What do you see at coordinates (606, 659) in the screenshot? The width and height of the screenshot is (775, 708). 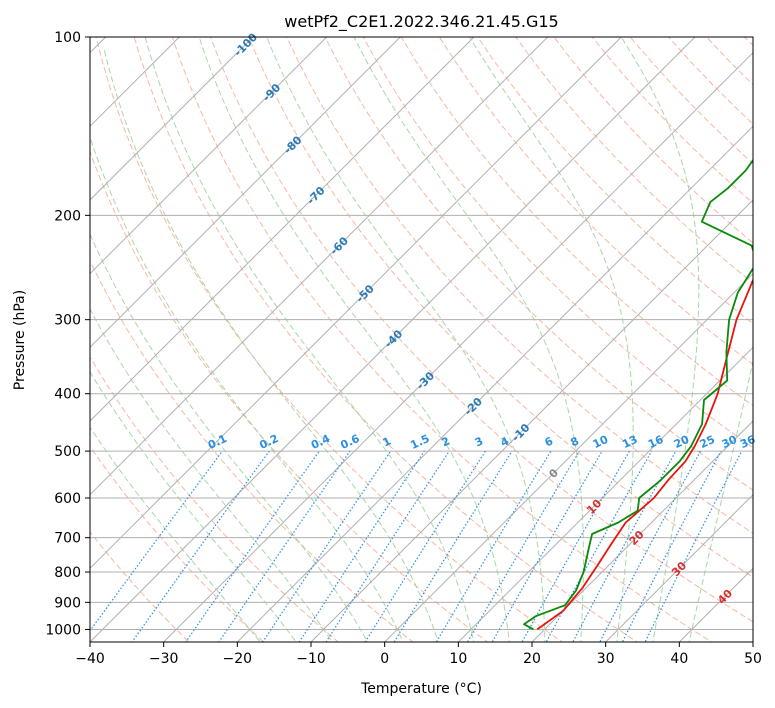 I see `x-tick-label: 30` at bounding box center [606, 659].